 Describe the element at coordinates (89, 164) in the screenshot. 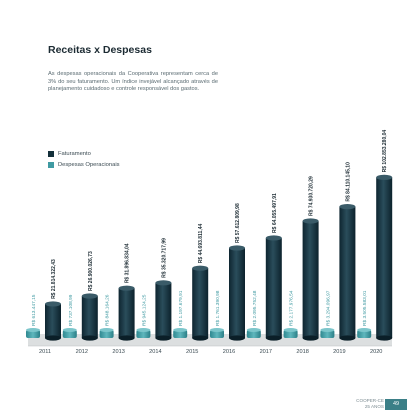

I see `legend-label-despesas: Despesas Operacionais` at that location.